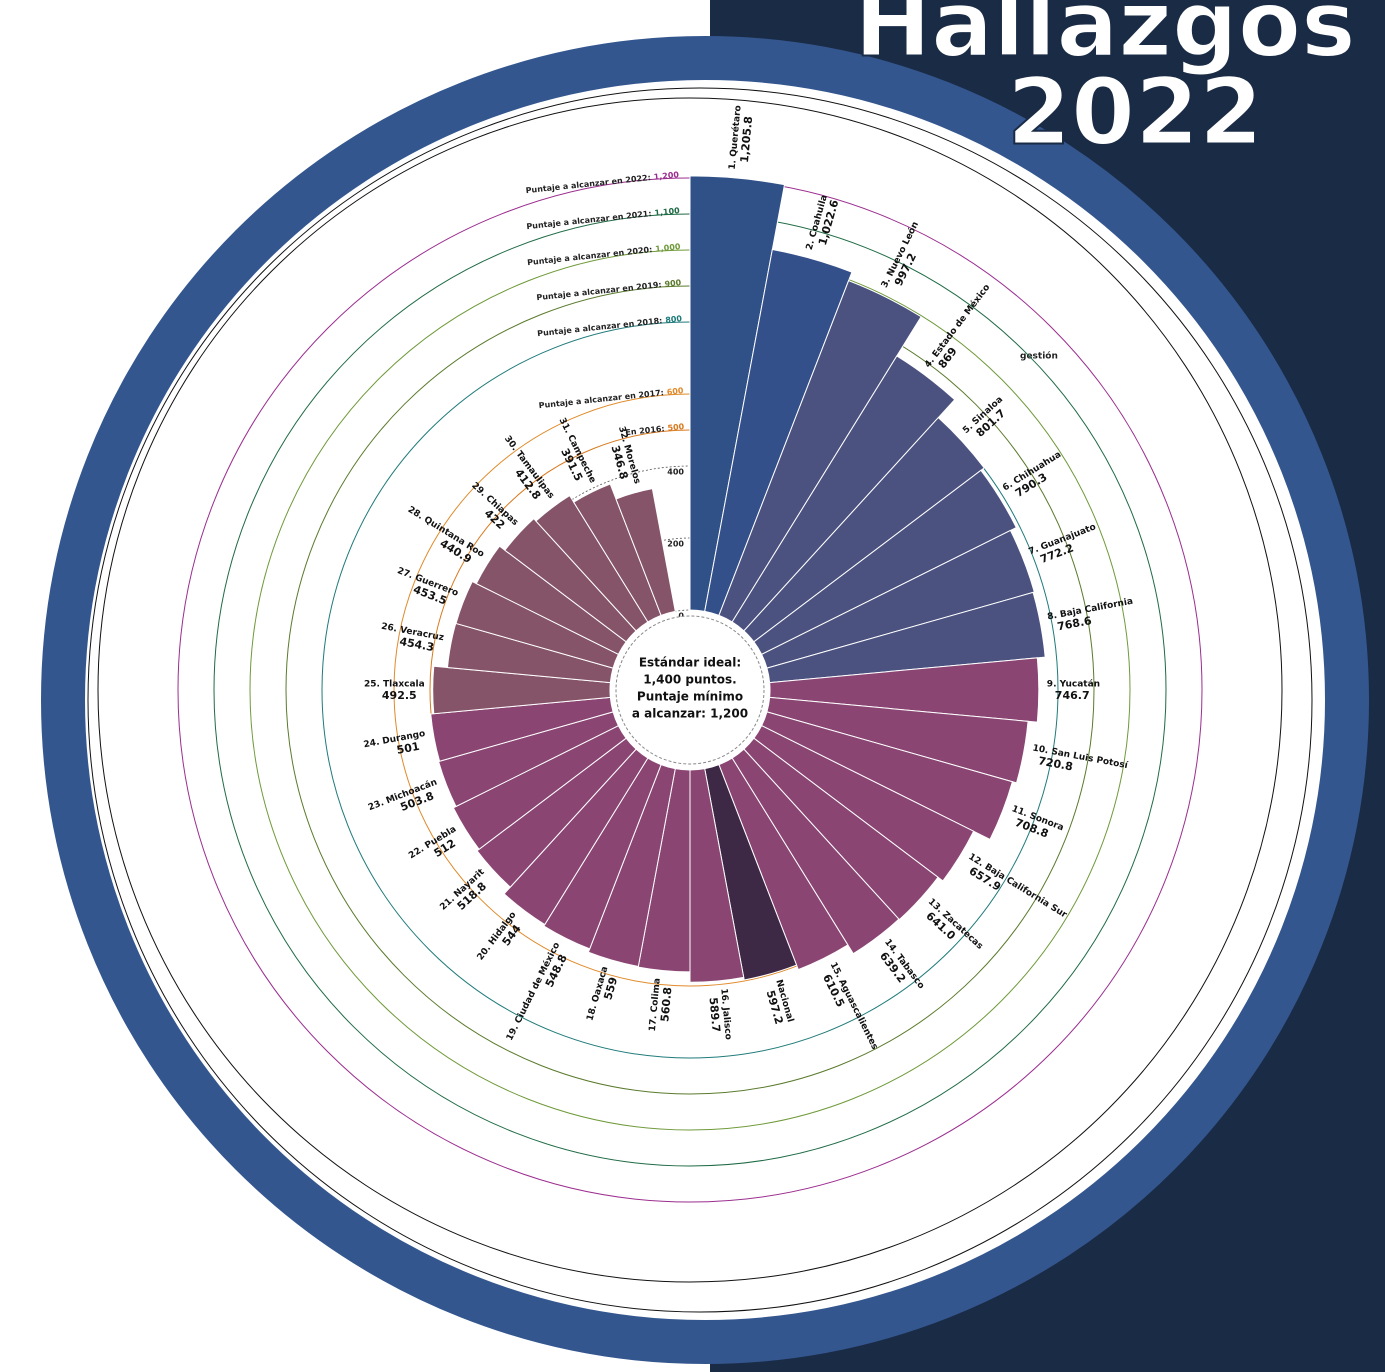 This screenshot has height=1372, width=1385. Describe the element at coordinates (394, 685) in the screenshot. I see `category-label: 25. Tlaxcala` at that location.